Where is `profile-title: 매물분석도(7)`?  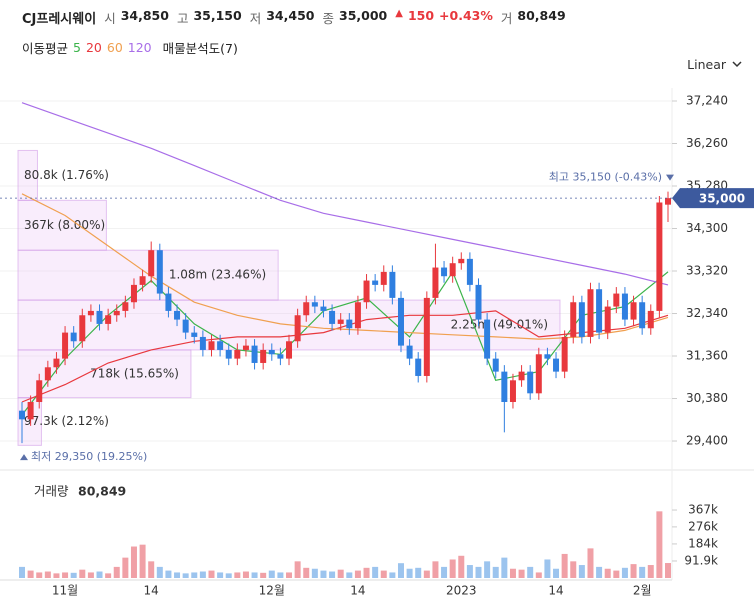
profile-title: 매물분석도(7) is located at coordinates (200, 48).